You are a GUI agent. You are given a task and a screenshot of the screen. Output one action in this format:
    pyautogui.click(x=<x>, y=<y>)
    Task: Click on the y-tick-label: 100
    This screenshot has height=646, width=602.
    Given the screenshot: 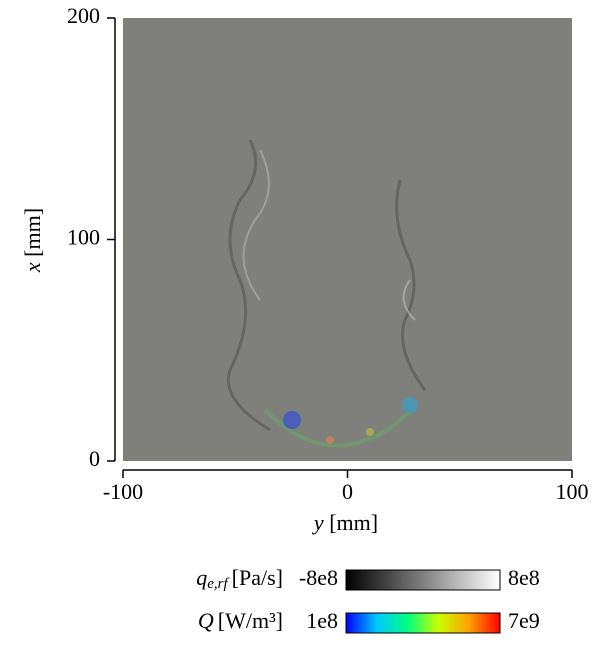 What is the action you would take?
    pyautogui.click(x=83, y=237)
    